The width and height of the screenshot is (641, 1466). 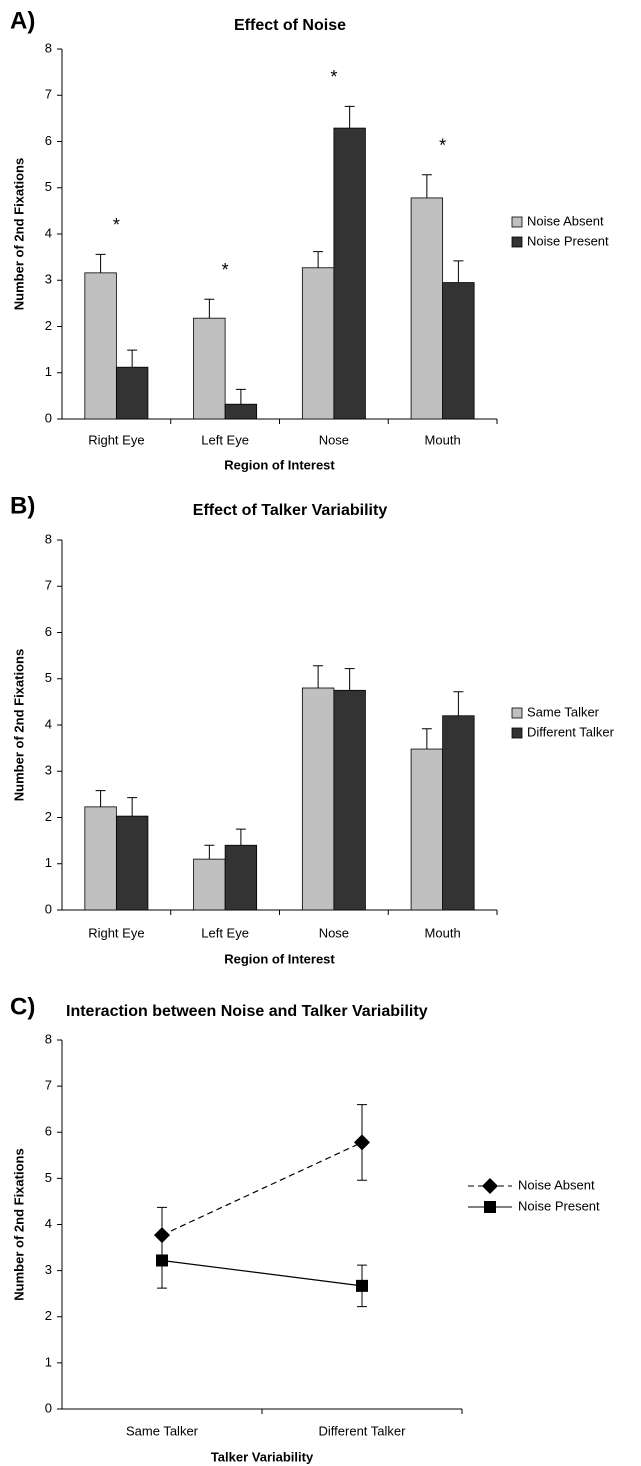 What do you see at coordinates (22, 20) in the screenshot?
I see `panel-label: A)` at bounding box center [22, 20].